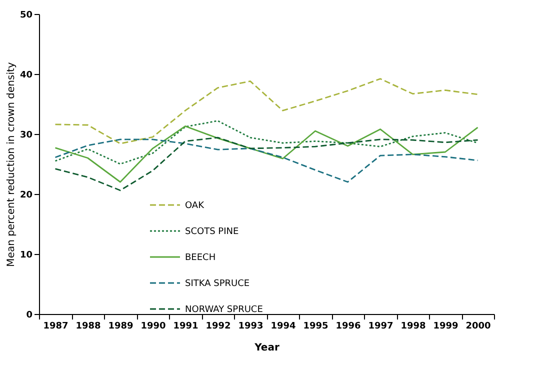  What do you see at coordinates (26, 75) in the screenshot?
I see `y-tick-label: 40` at bounding box center [26, 75].